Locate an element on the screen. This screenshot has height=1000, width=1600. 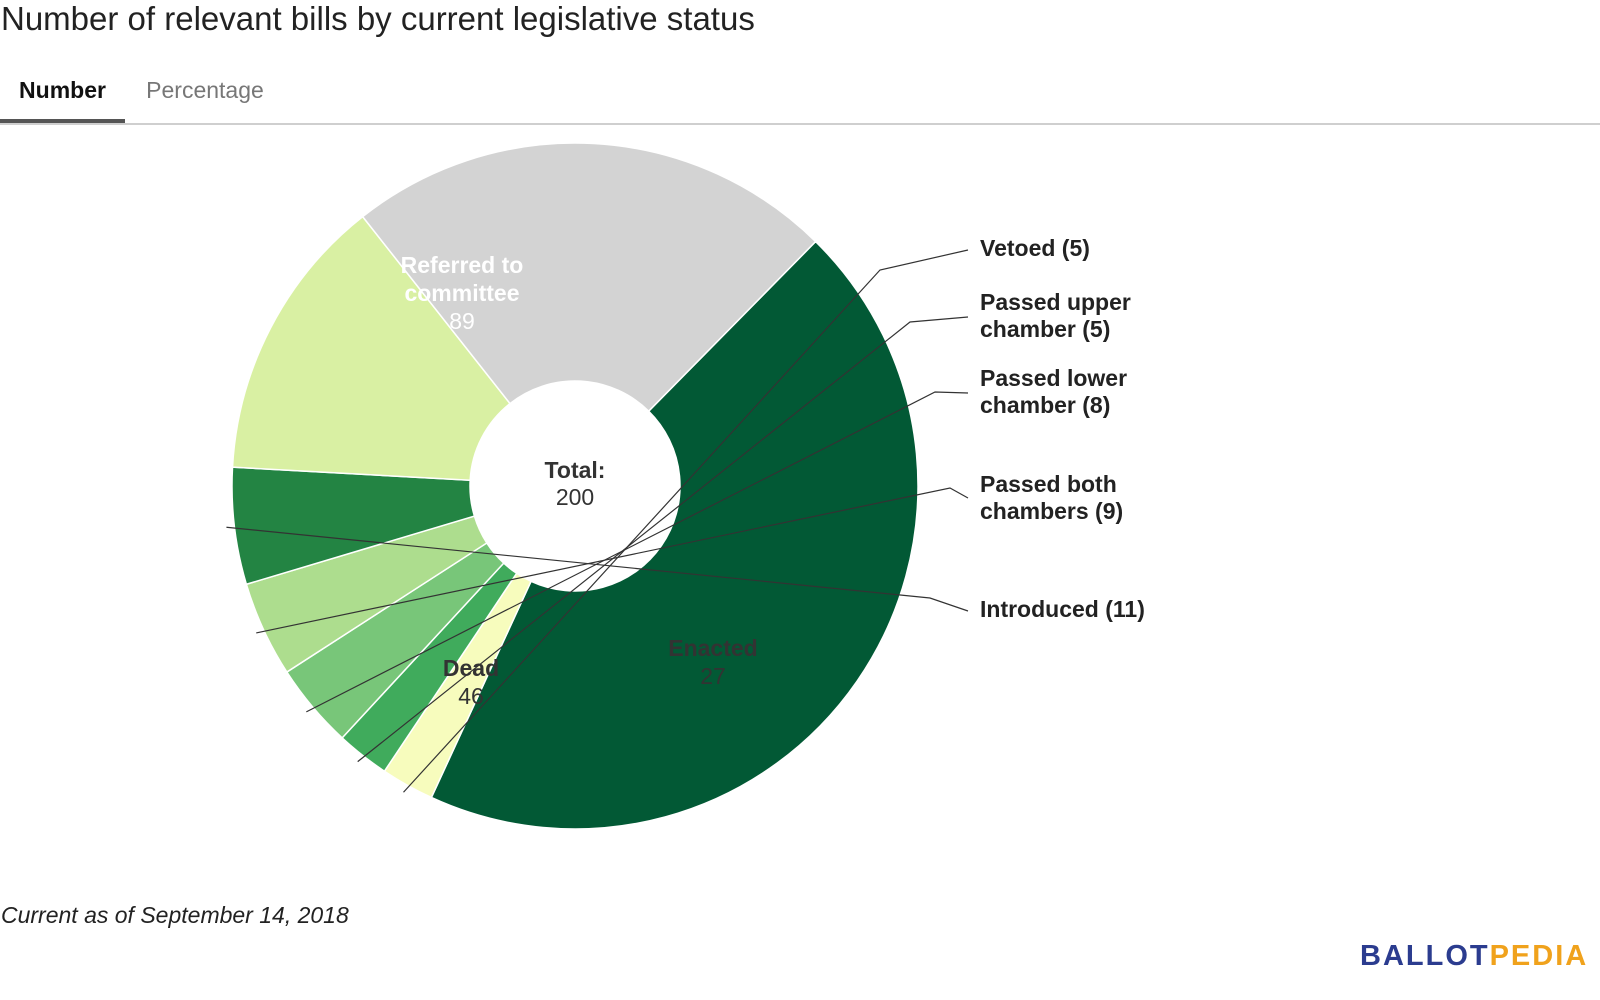
footnote: Current as of September 14, 2018 is located at coordinates (175, 915).